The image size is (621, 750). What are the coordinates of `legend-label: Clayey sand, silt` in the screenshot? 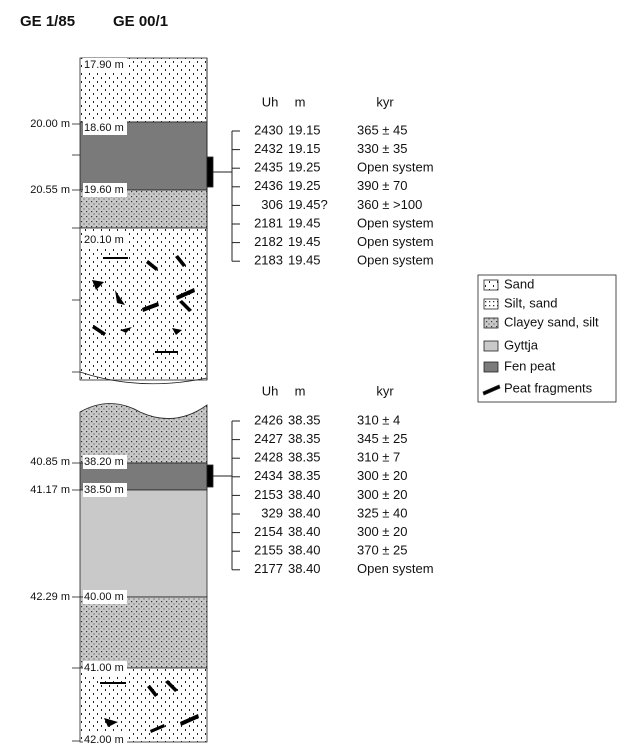 It's located at (551, 321).